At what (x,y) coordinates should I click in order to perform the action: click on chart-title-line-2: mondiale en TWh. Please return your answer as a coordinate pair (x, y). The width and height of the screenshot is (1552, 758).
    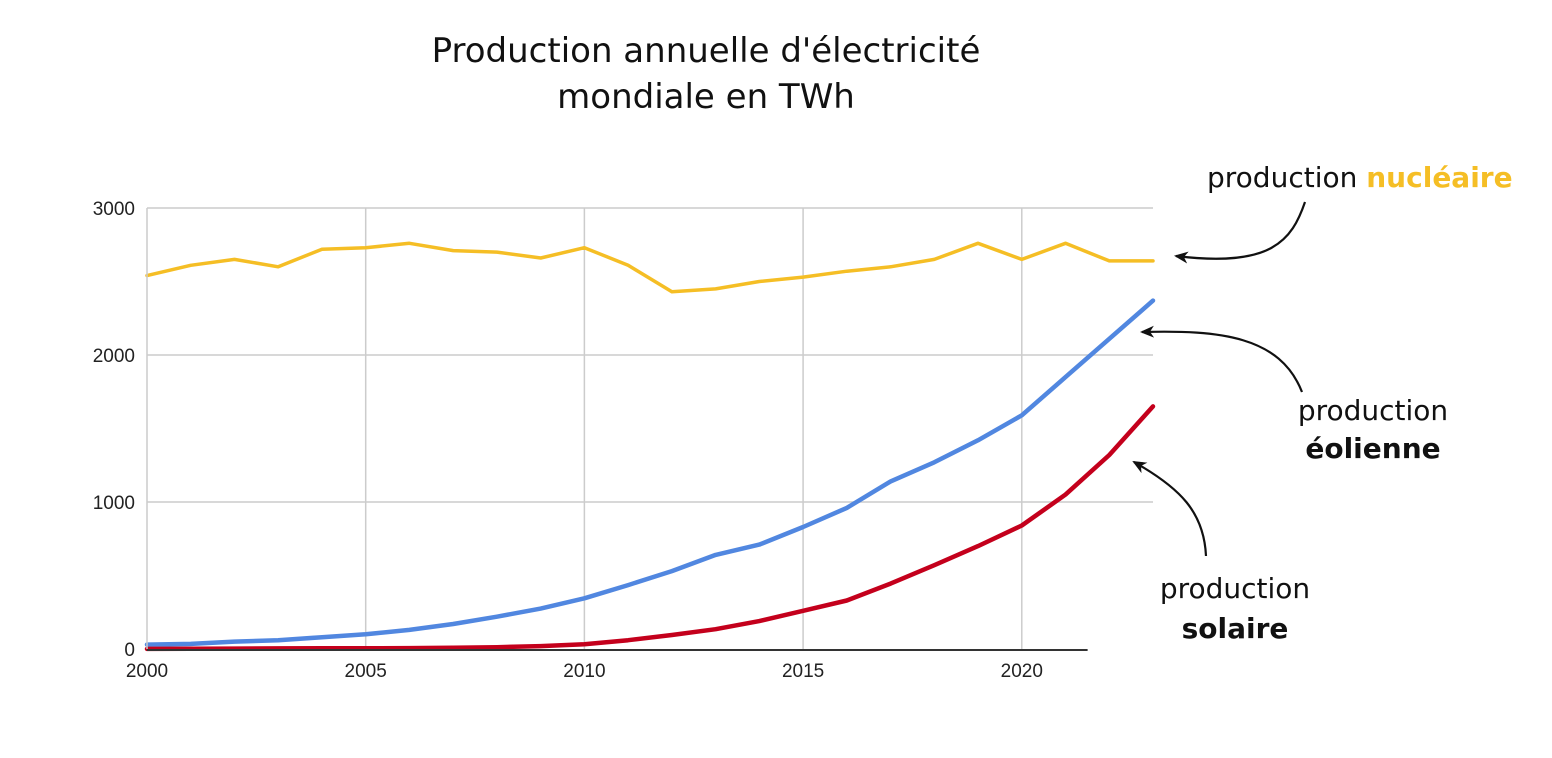
    Looking at the image, I should click on (706, 97).